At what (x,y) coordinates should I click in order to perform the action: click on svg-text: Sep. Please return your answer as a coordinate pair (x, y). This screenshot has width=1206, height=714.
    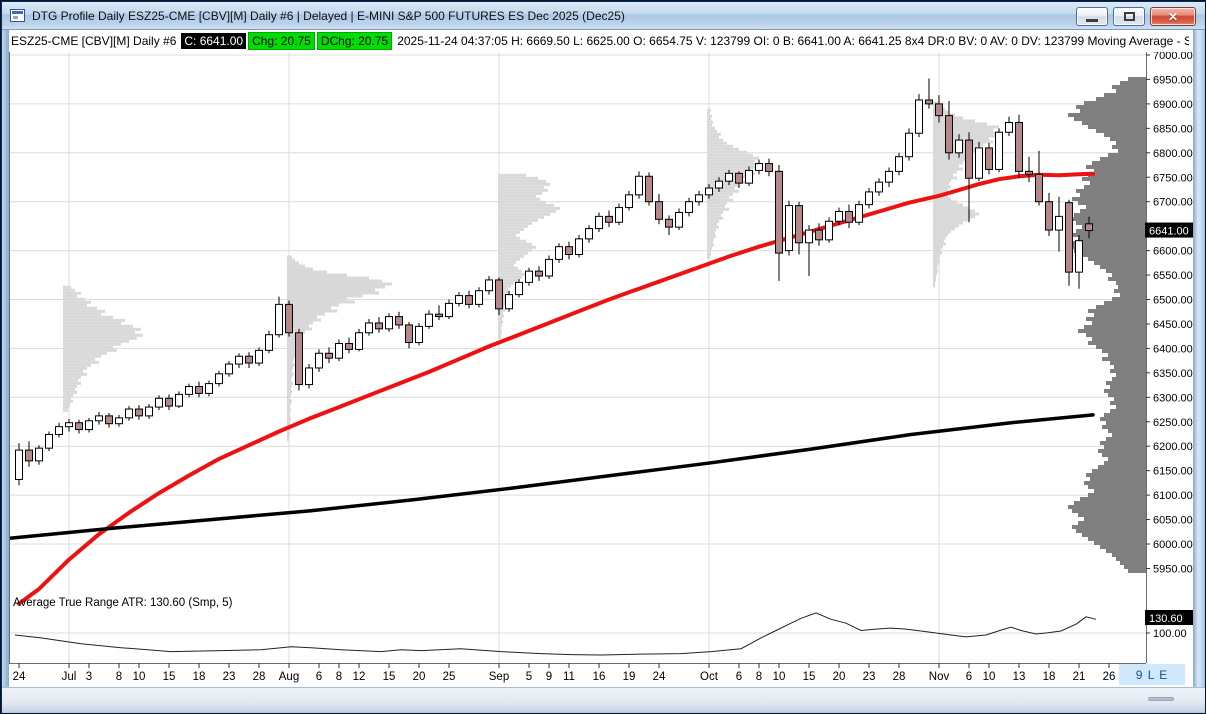
    Looking at the image, I should click on (499, 677).